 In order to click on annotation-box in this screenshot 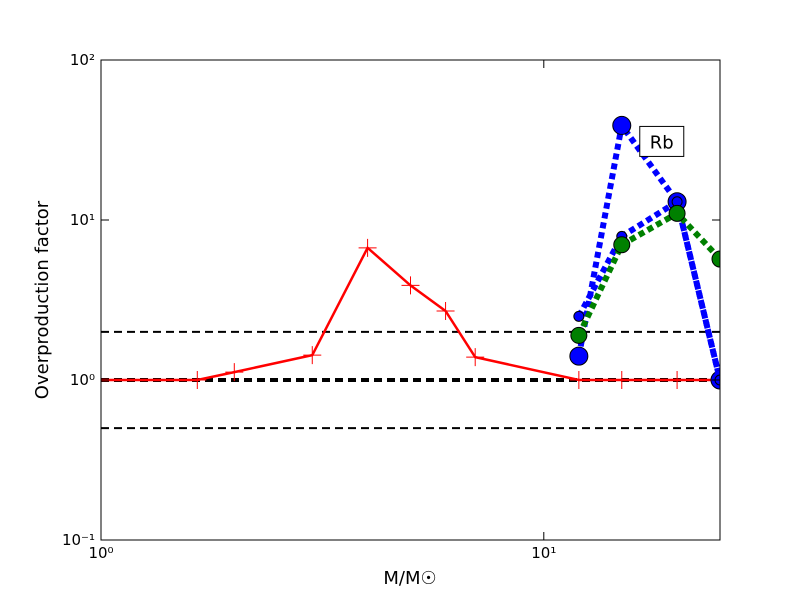, I will do `click(662, 141)`.